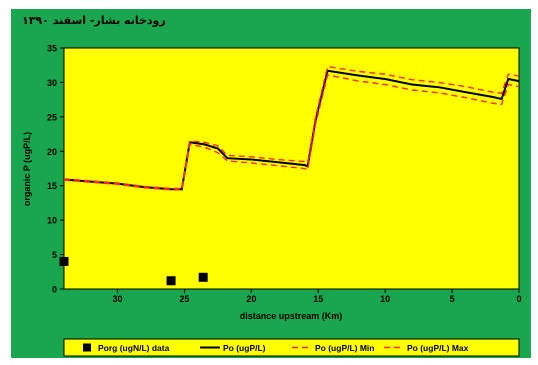 This screenshot has height=365, width=538. I want to click on legend-box, so click(291, 347).